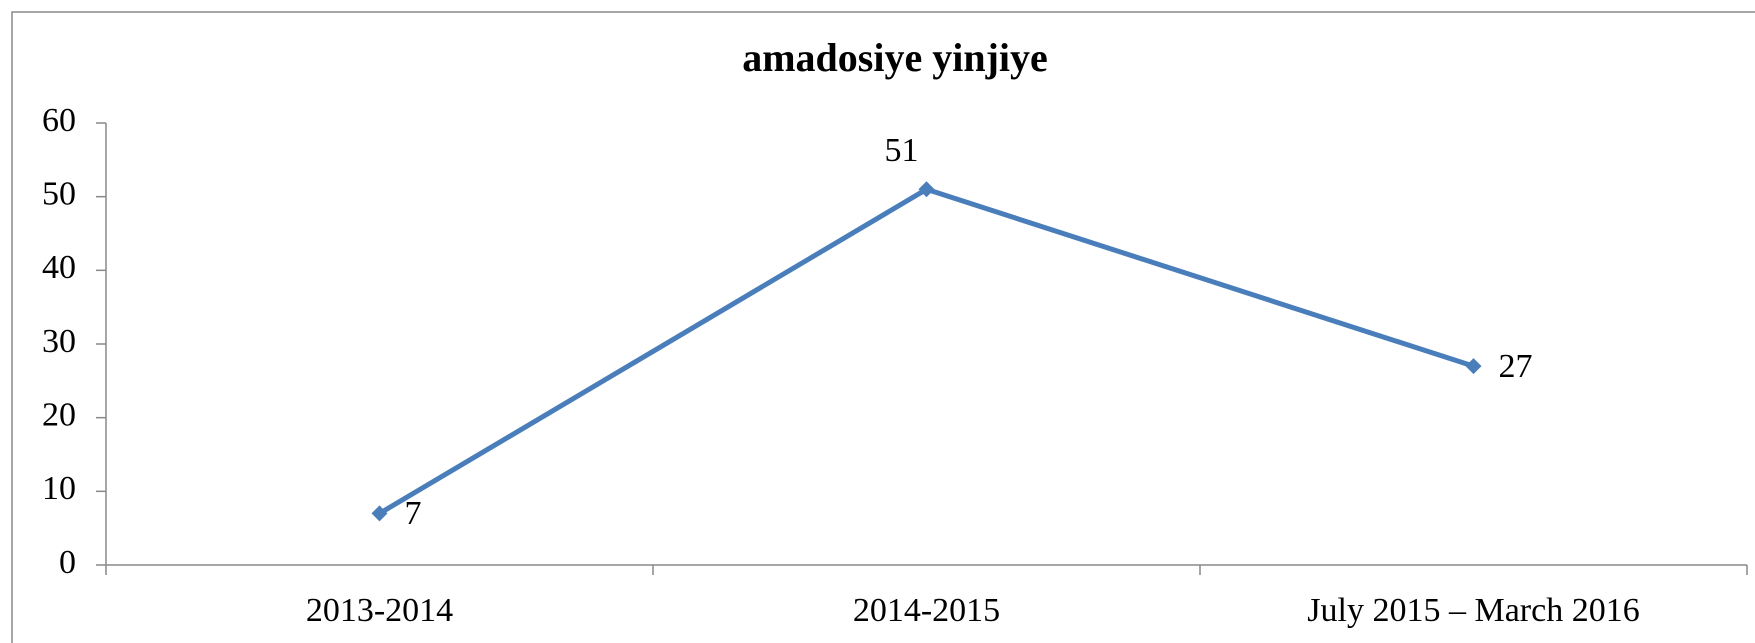  What do you see at coordinates (59, 267) in the screenshot?
I see `y-tick-label: 40` at bounding box center [59, 267].